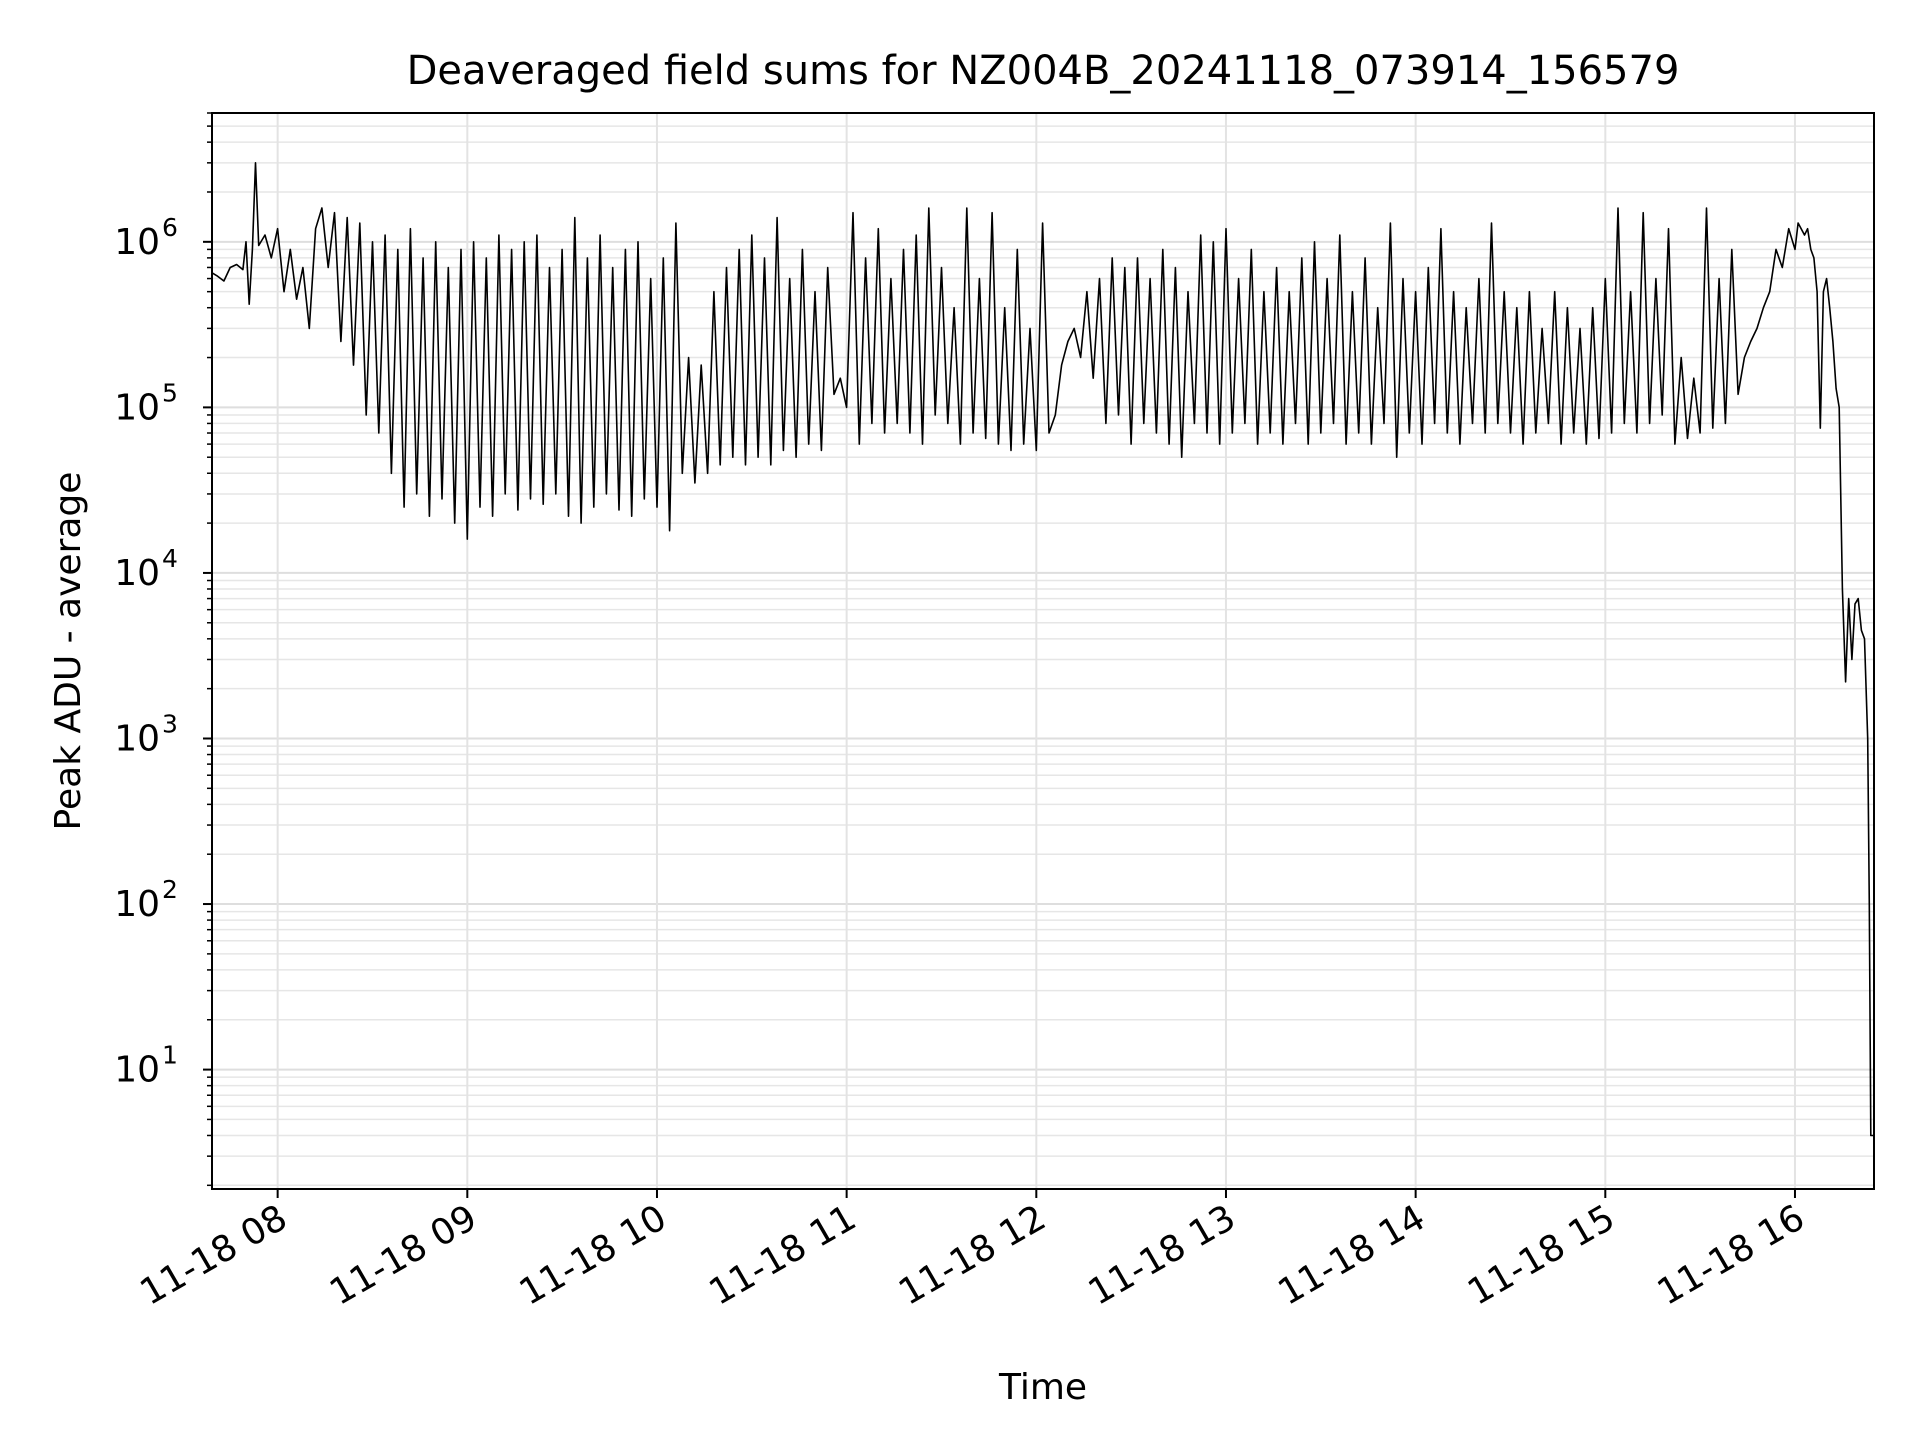 Image resolution: width=1920 pixels, height=1440 pixels. I want to click on y-tick-exponent: 4, so click(170, 558).